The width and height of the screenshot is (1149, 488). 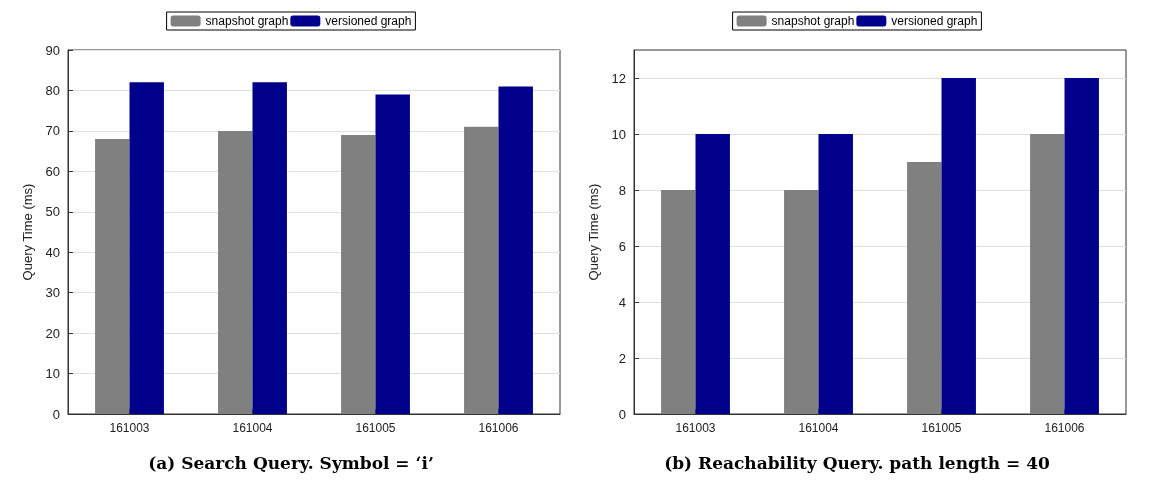 I want to click on y-tick-label: 8, so click(x=622, y=190).